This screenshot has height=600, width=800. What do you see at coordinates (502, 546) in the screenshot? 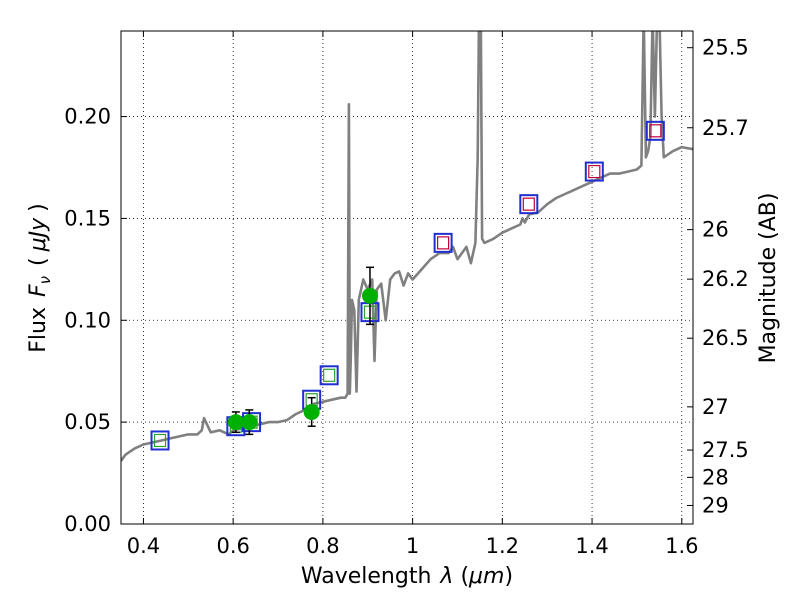
I see `x-tick-label: 1.2` at bounding box center [502, 546].